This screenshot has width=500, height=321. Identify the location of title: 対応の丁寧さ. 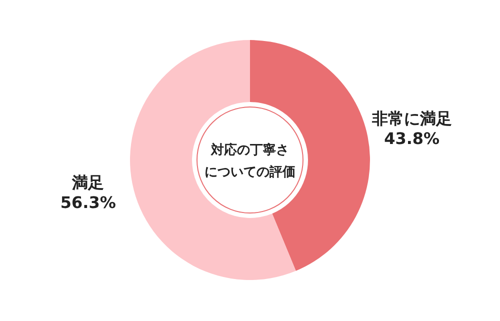
(250, 150).